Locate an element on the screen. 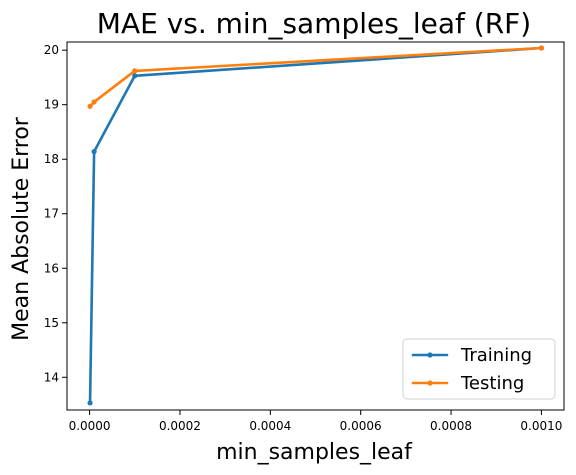 The image size is (576, 475). y-tick-label-1: 15 is located at coordinates (51, 323).